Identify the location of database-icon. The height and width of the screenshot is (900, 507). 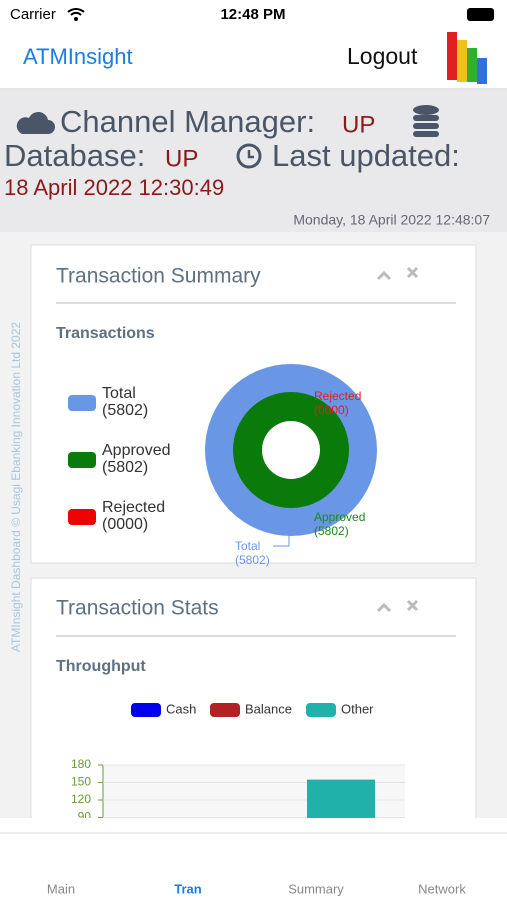
(426, 121).